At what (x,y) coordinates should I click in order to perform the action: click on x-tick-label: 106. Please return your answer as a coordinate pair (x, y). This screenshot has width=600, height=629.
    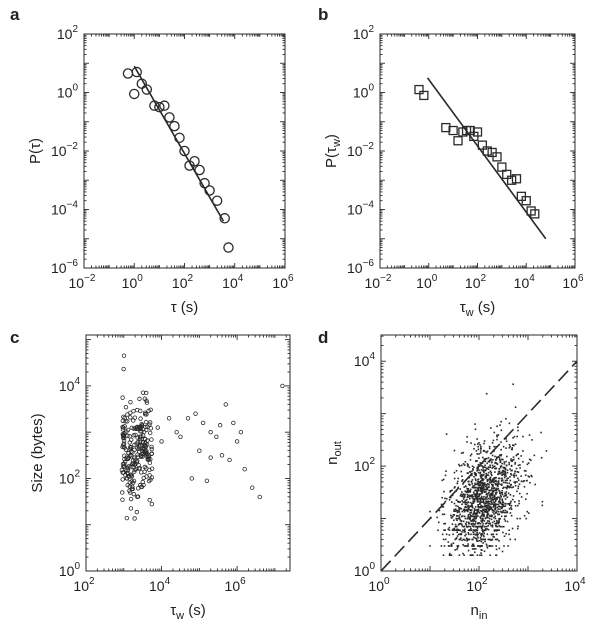
    Looking at the image, I should click on (573, 282).